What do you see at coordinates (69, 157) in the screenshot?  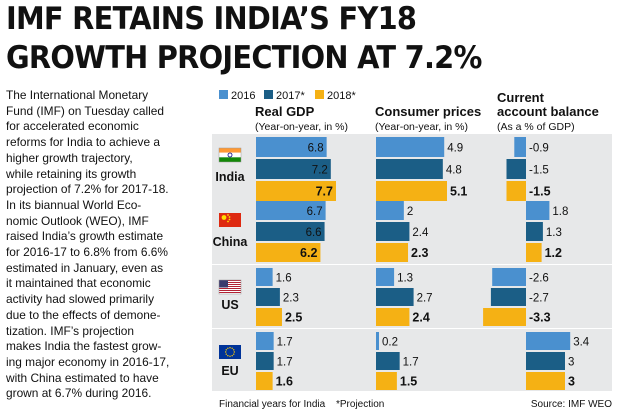 I see `article-line: higher growth trajectory,` at bounding box center [69, 157].